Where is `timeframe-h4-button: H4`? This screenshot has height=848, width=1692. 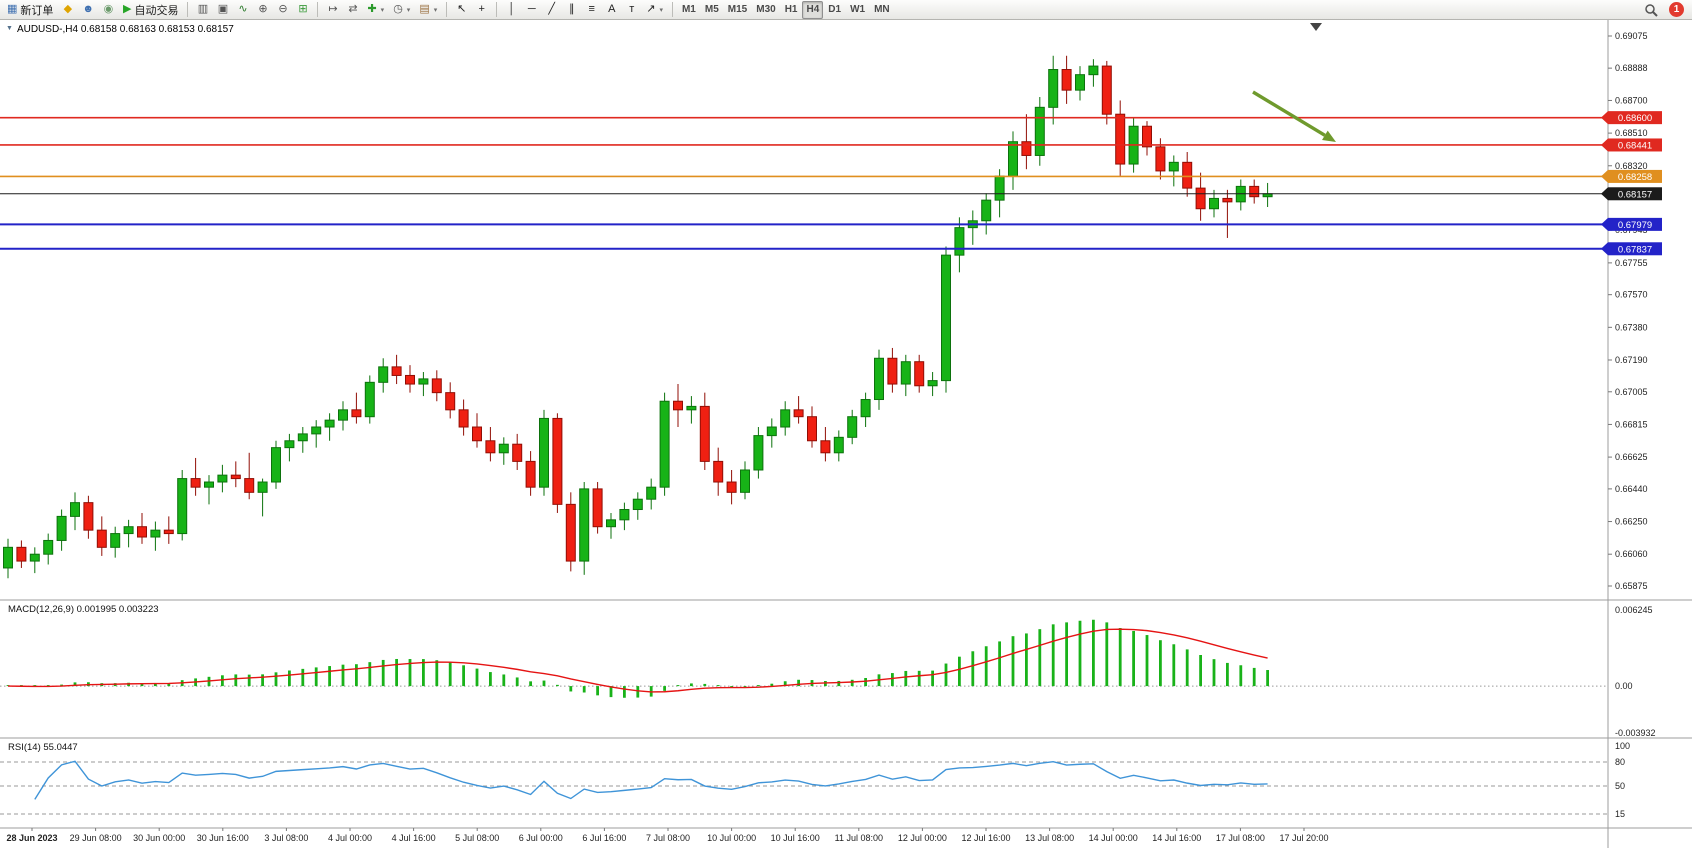 timeframe-h4-button: H4 is located at coordinates (813, 9).